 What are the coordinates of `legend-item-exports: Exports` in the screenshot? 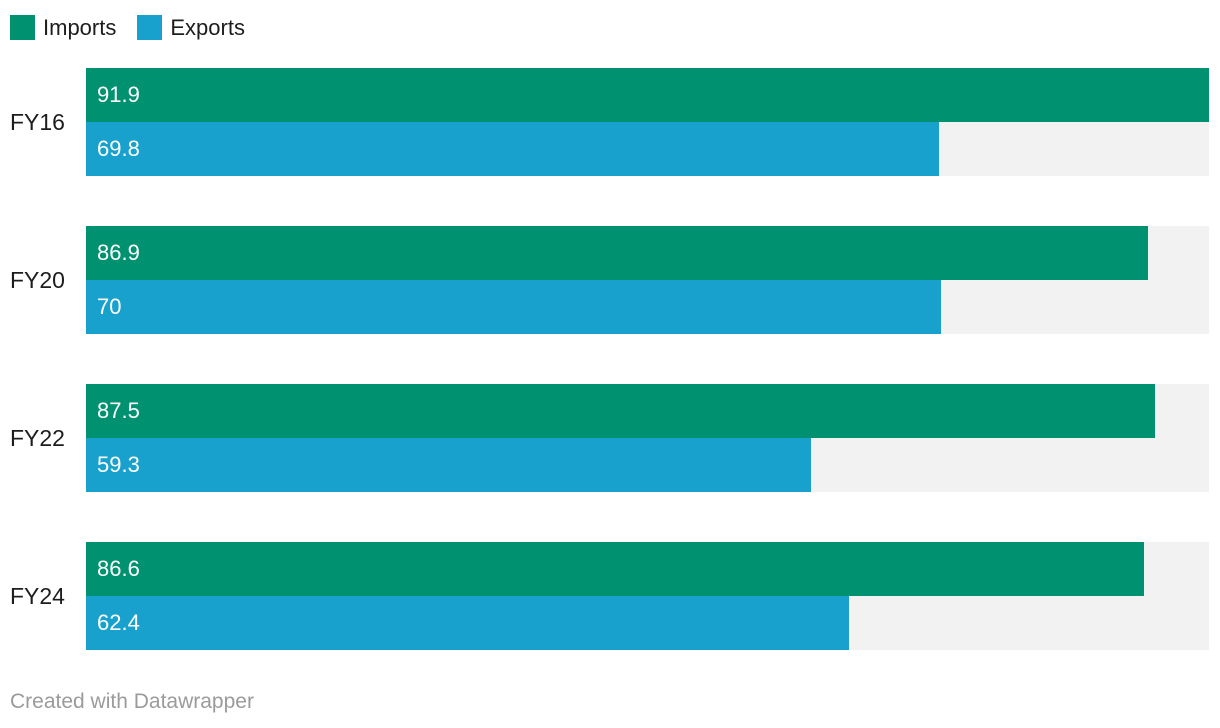 It's located at (191, 27).